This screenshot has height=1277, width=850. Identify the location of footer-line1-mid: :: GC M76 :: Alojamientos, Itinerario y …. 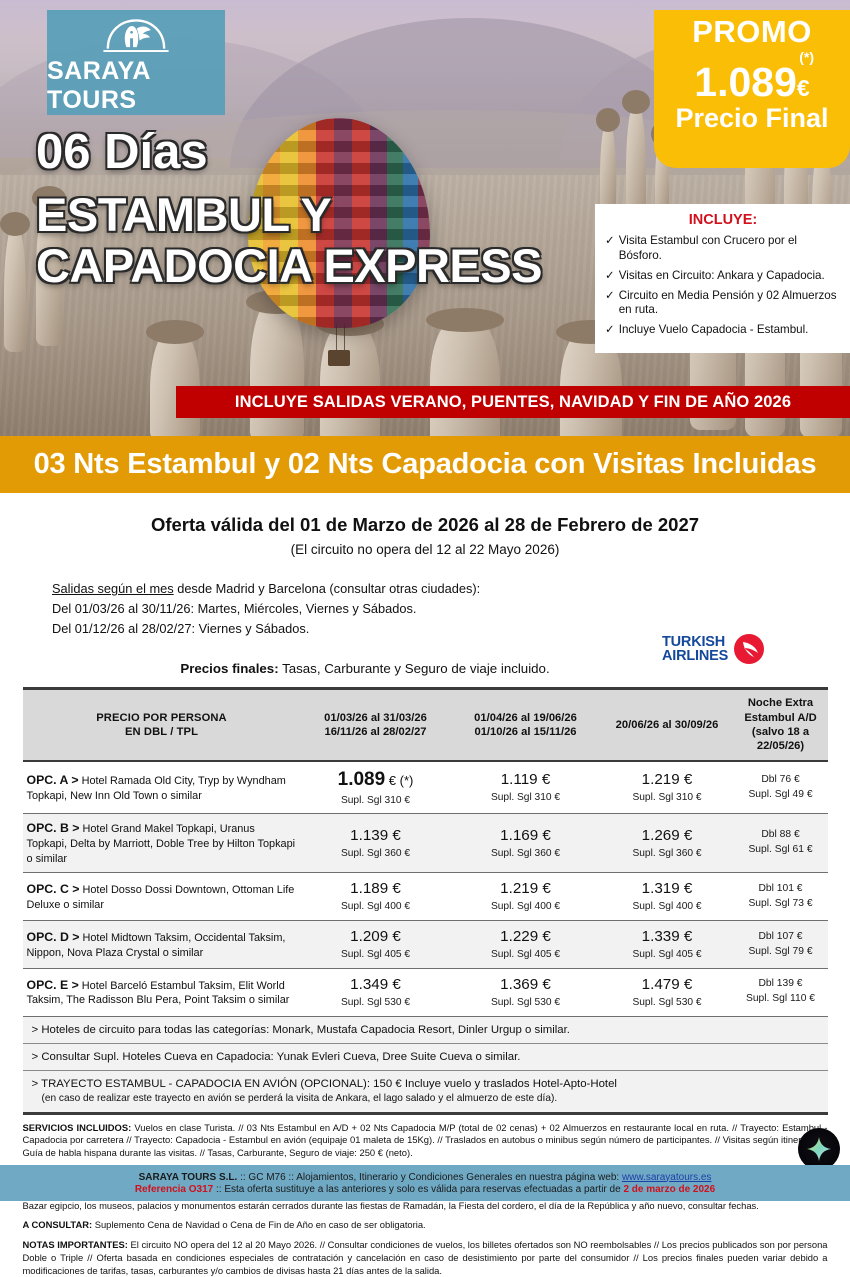
(429, 1177).